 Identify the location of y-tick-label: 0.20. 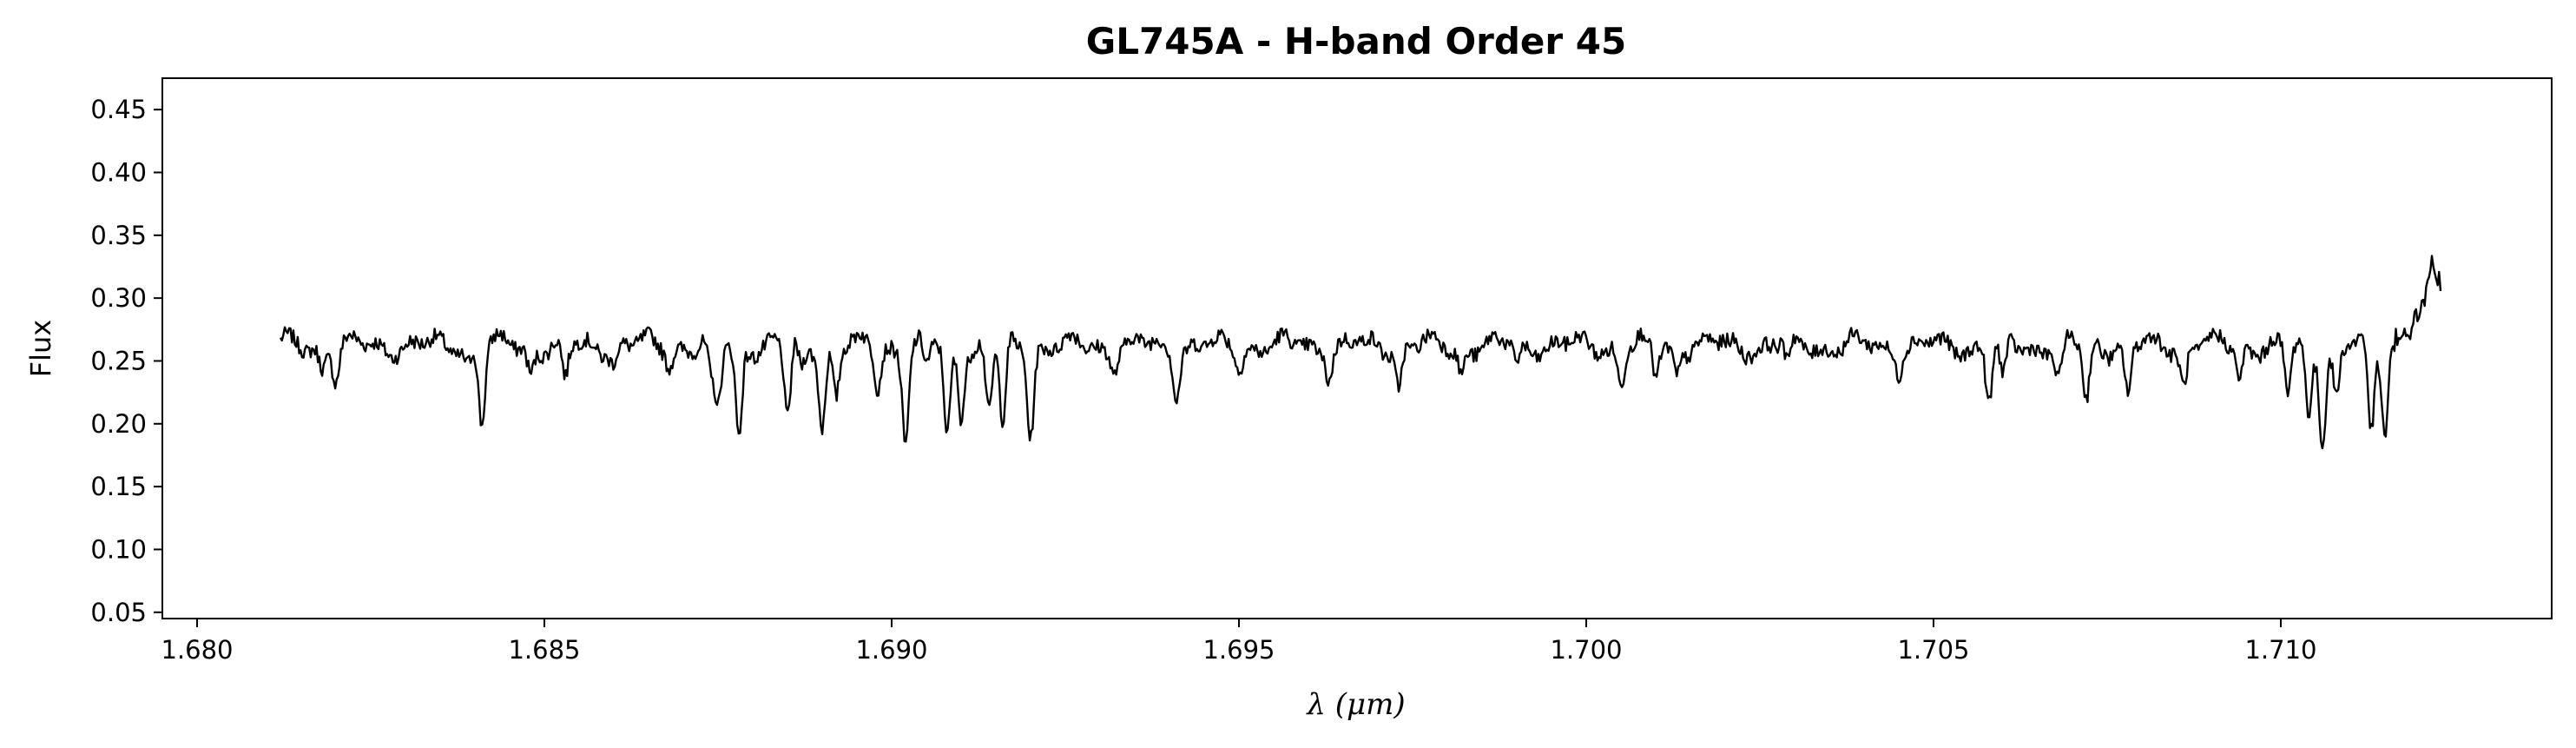
(118, 424).